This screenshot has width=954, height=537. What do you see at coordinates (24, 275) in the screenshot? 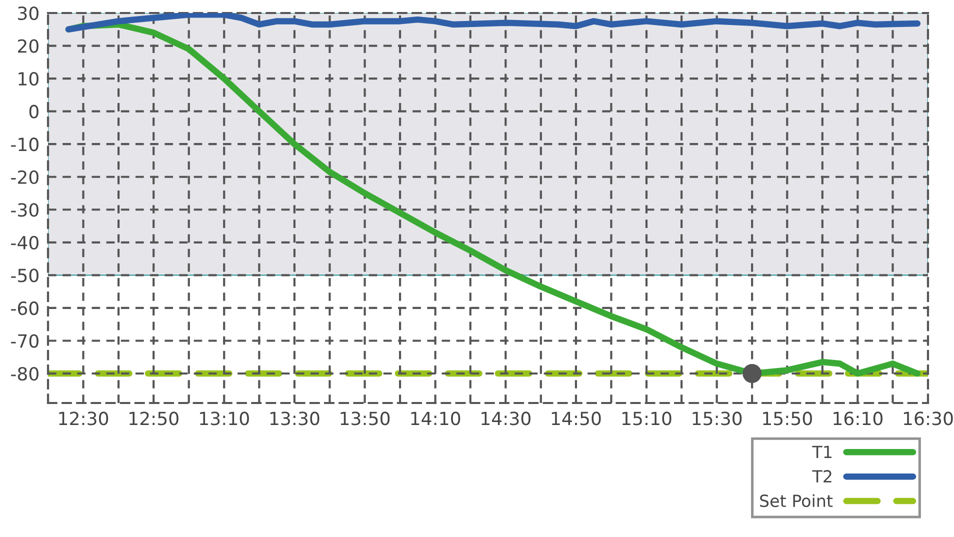
I see `y-tick-label: -50` at bounding box center [24, 275].